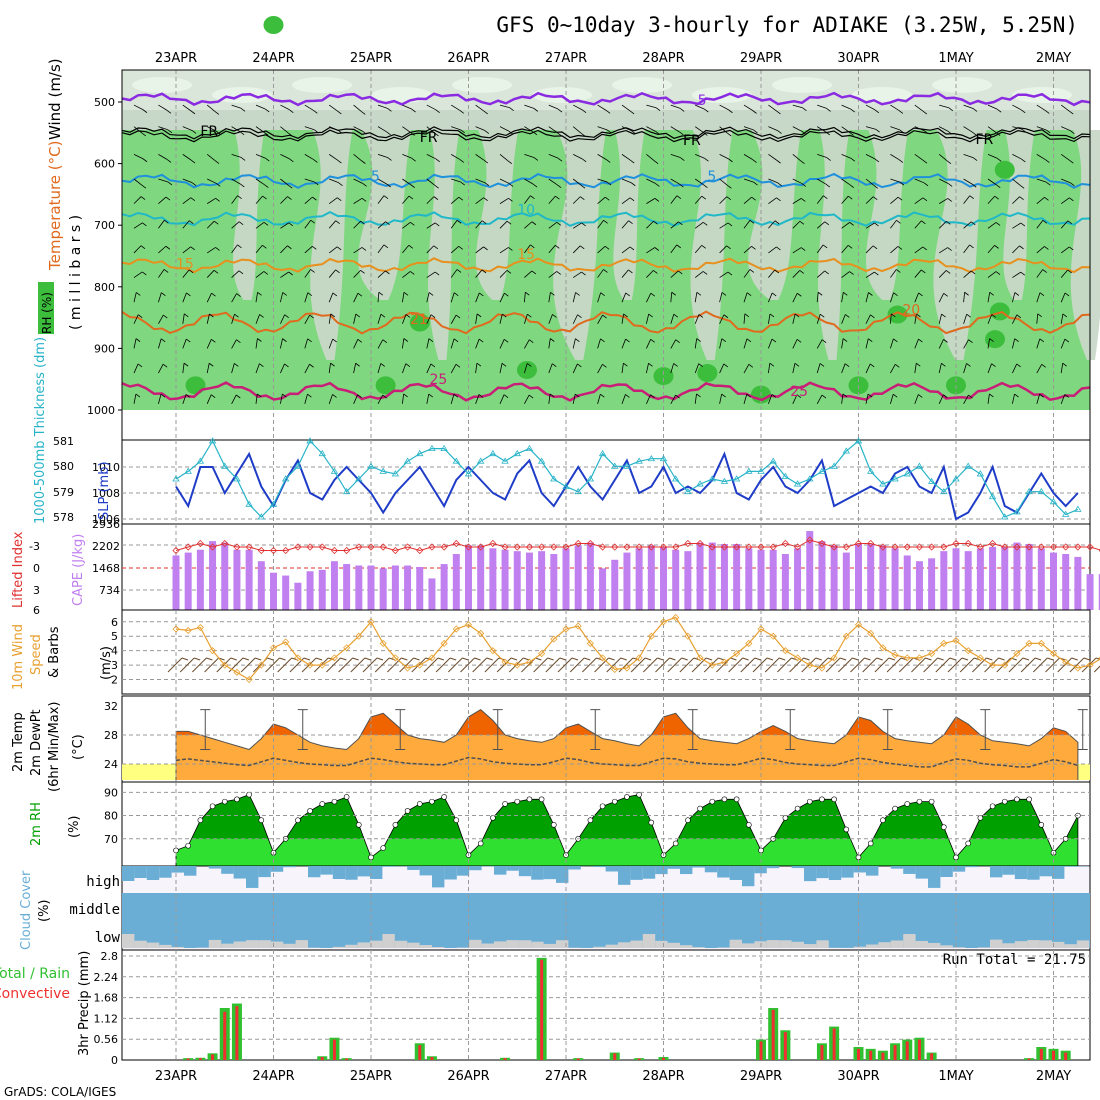 This screenshot has height=1100, width=1100. What do you see at coordinates (26, 910) in the screenshot?
I see `cloud-label: Cloud Cover` at bounding box center [26, 910].